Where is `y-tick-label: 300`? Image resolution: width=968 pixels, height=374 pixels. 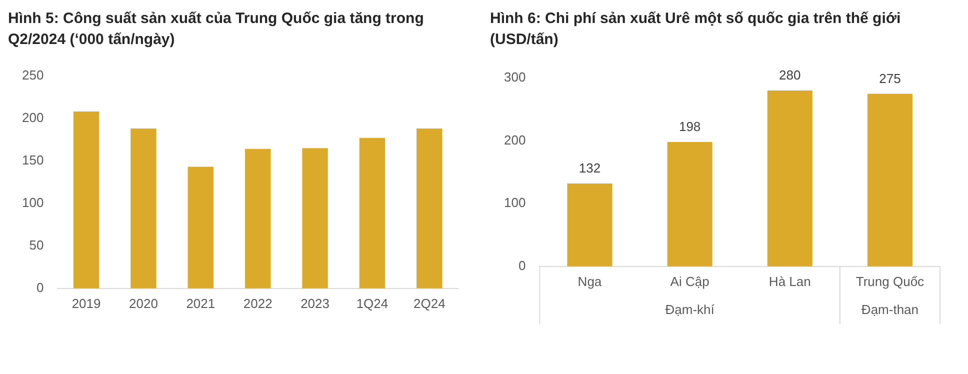
y-tick-label: 300 is located at coordinates (515, 77).